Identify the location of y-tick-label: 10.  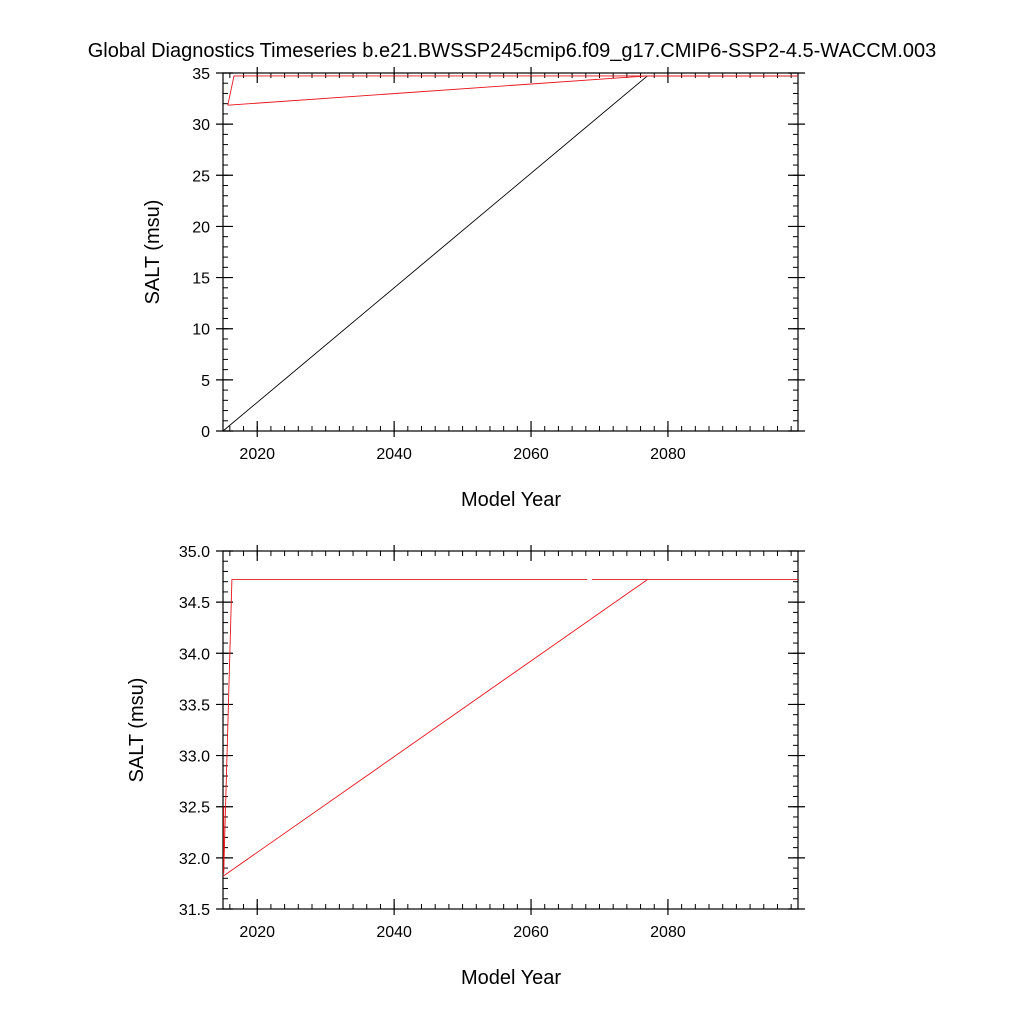
(201, 330).